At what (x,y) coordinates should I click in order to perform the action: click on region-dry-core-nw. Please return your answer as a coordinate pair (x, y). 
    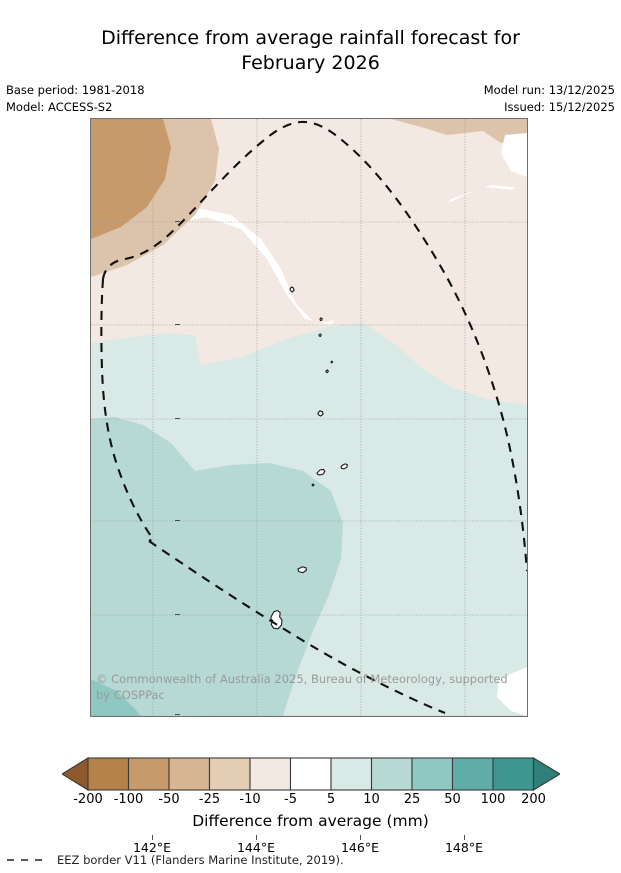
    Looking at the image, I should click on (131, 179).